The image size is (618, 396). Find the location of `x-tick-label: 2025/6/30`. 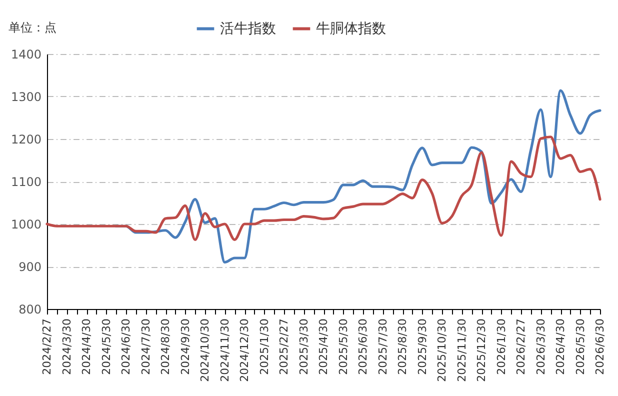

x-tick-label: 2025/6/30 is located at coordinates (363, 346).